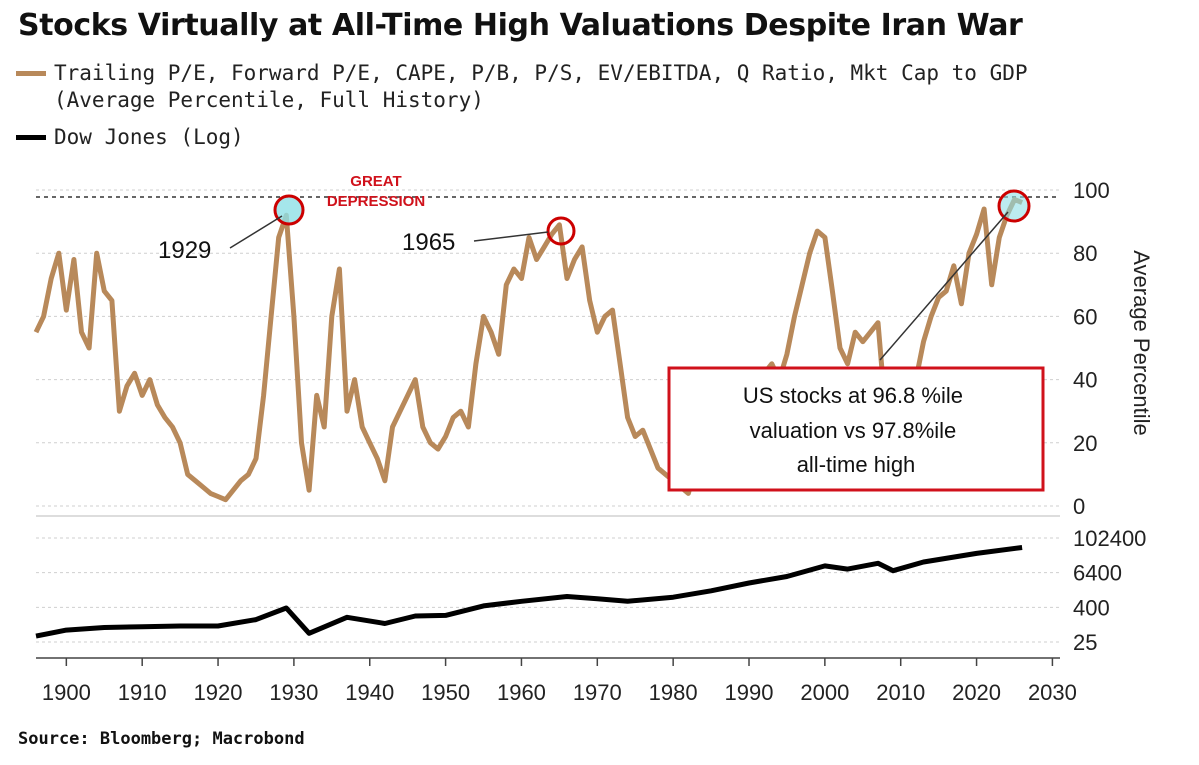 The image size is (1199, 765). I want to click on legend-label-dow: Dow Jones (Log), so click(149, 137).